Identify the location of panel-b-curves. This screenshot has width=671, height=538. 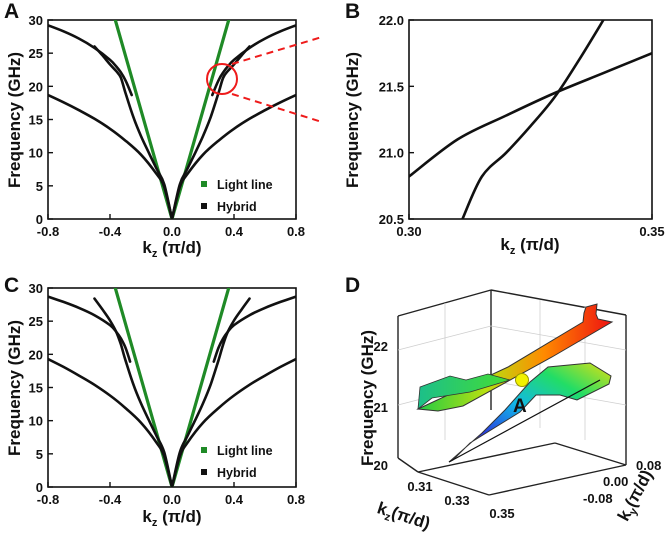
(530, 119).